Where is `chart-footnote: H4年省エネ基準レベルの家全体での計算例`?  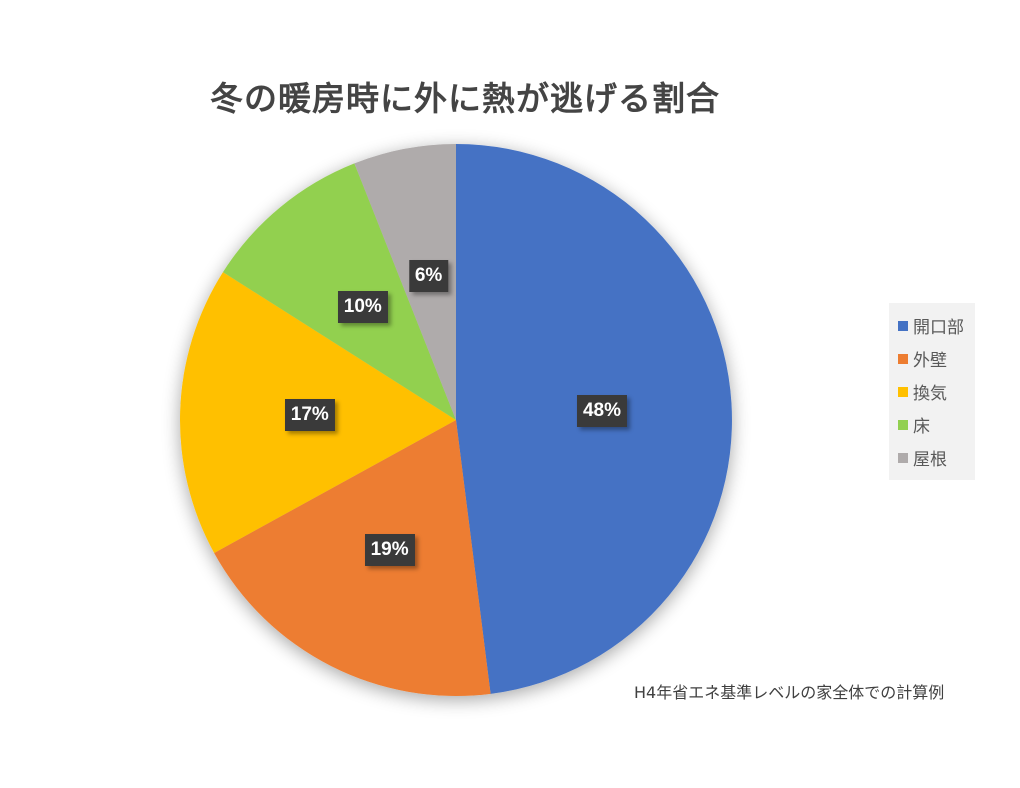 chart-footnote: H4年省エネ基準レベルの家全体での計算例 is located at coordinates (789, 692).